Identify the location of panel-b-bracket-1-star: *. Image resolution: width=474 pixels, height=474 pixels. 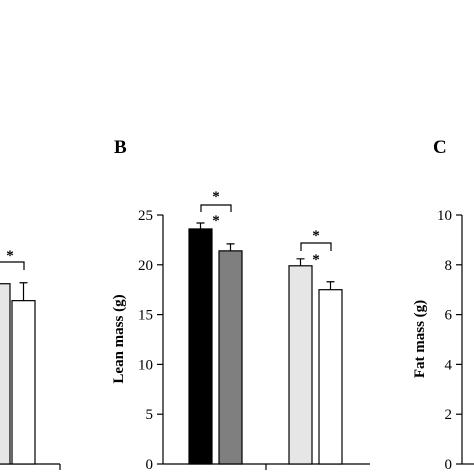
(216, 197).